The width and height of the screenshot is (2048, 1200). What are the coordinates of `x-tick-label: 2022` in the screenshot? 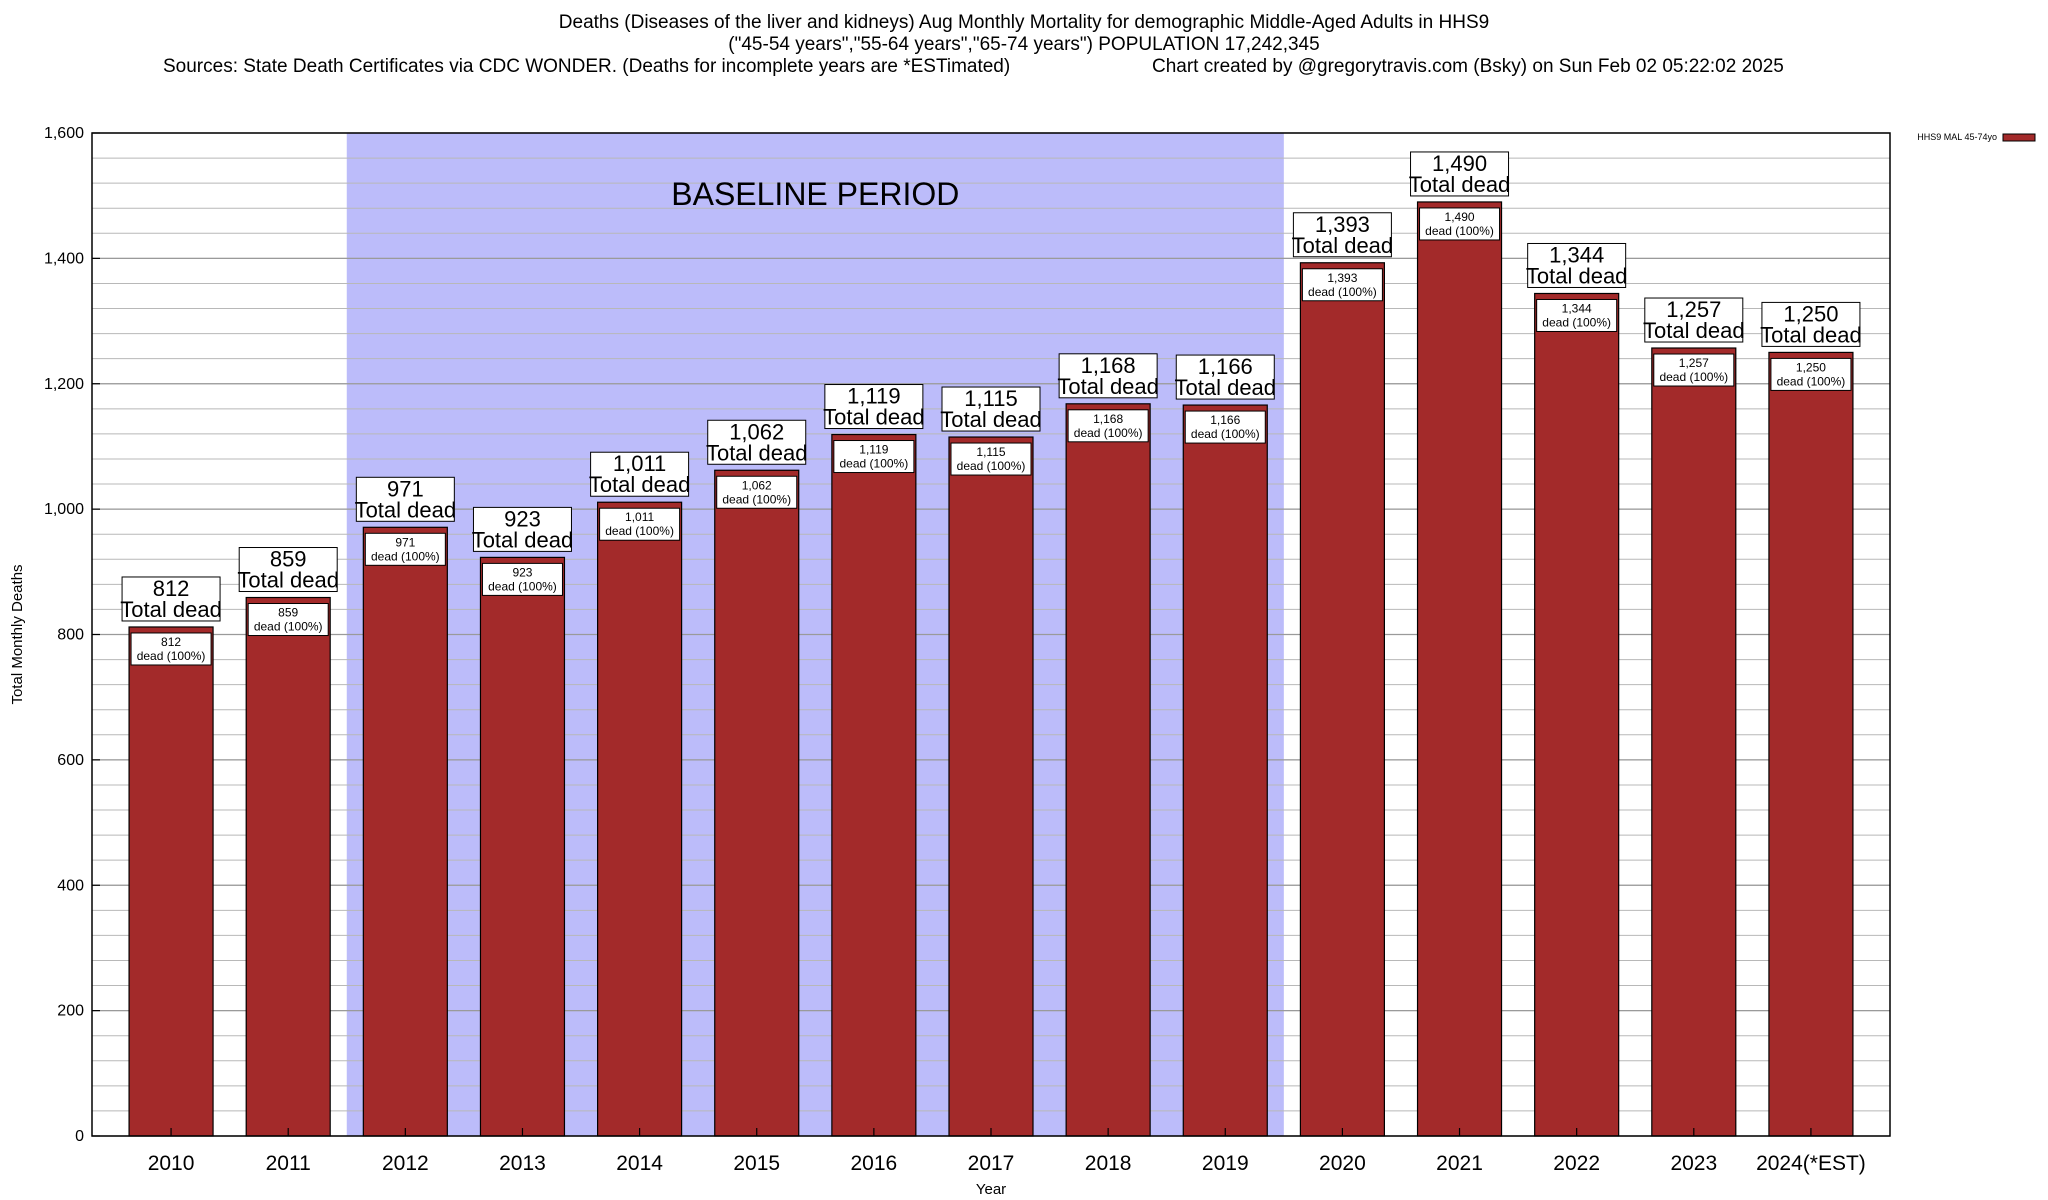 It's located at (1576, 1163).